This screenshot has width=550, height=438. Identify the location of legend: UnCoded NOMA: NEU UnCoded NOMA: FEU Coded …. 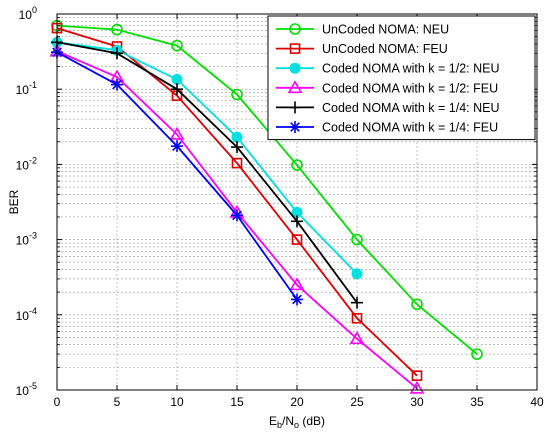
(401, 78).